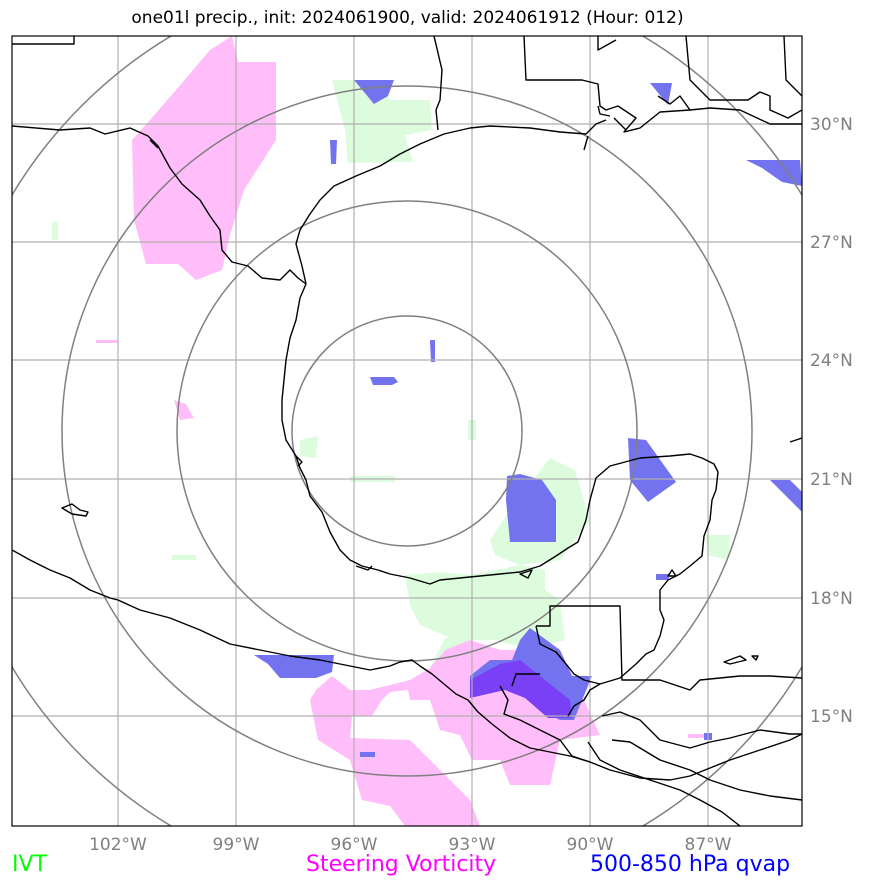 This screenshot has width=873, height=891. What do you see at coordinates (831, 125) in the screenshot?
I see `lat-tick-label: 30°N` at bounding box center [831, 125].